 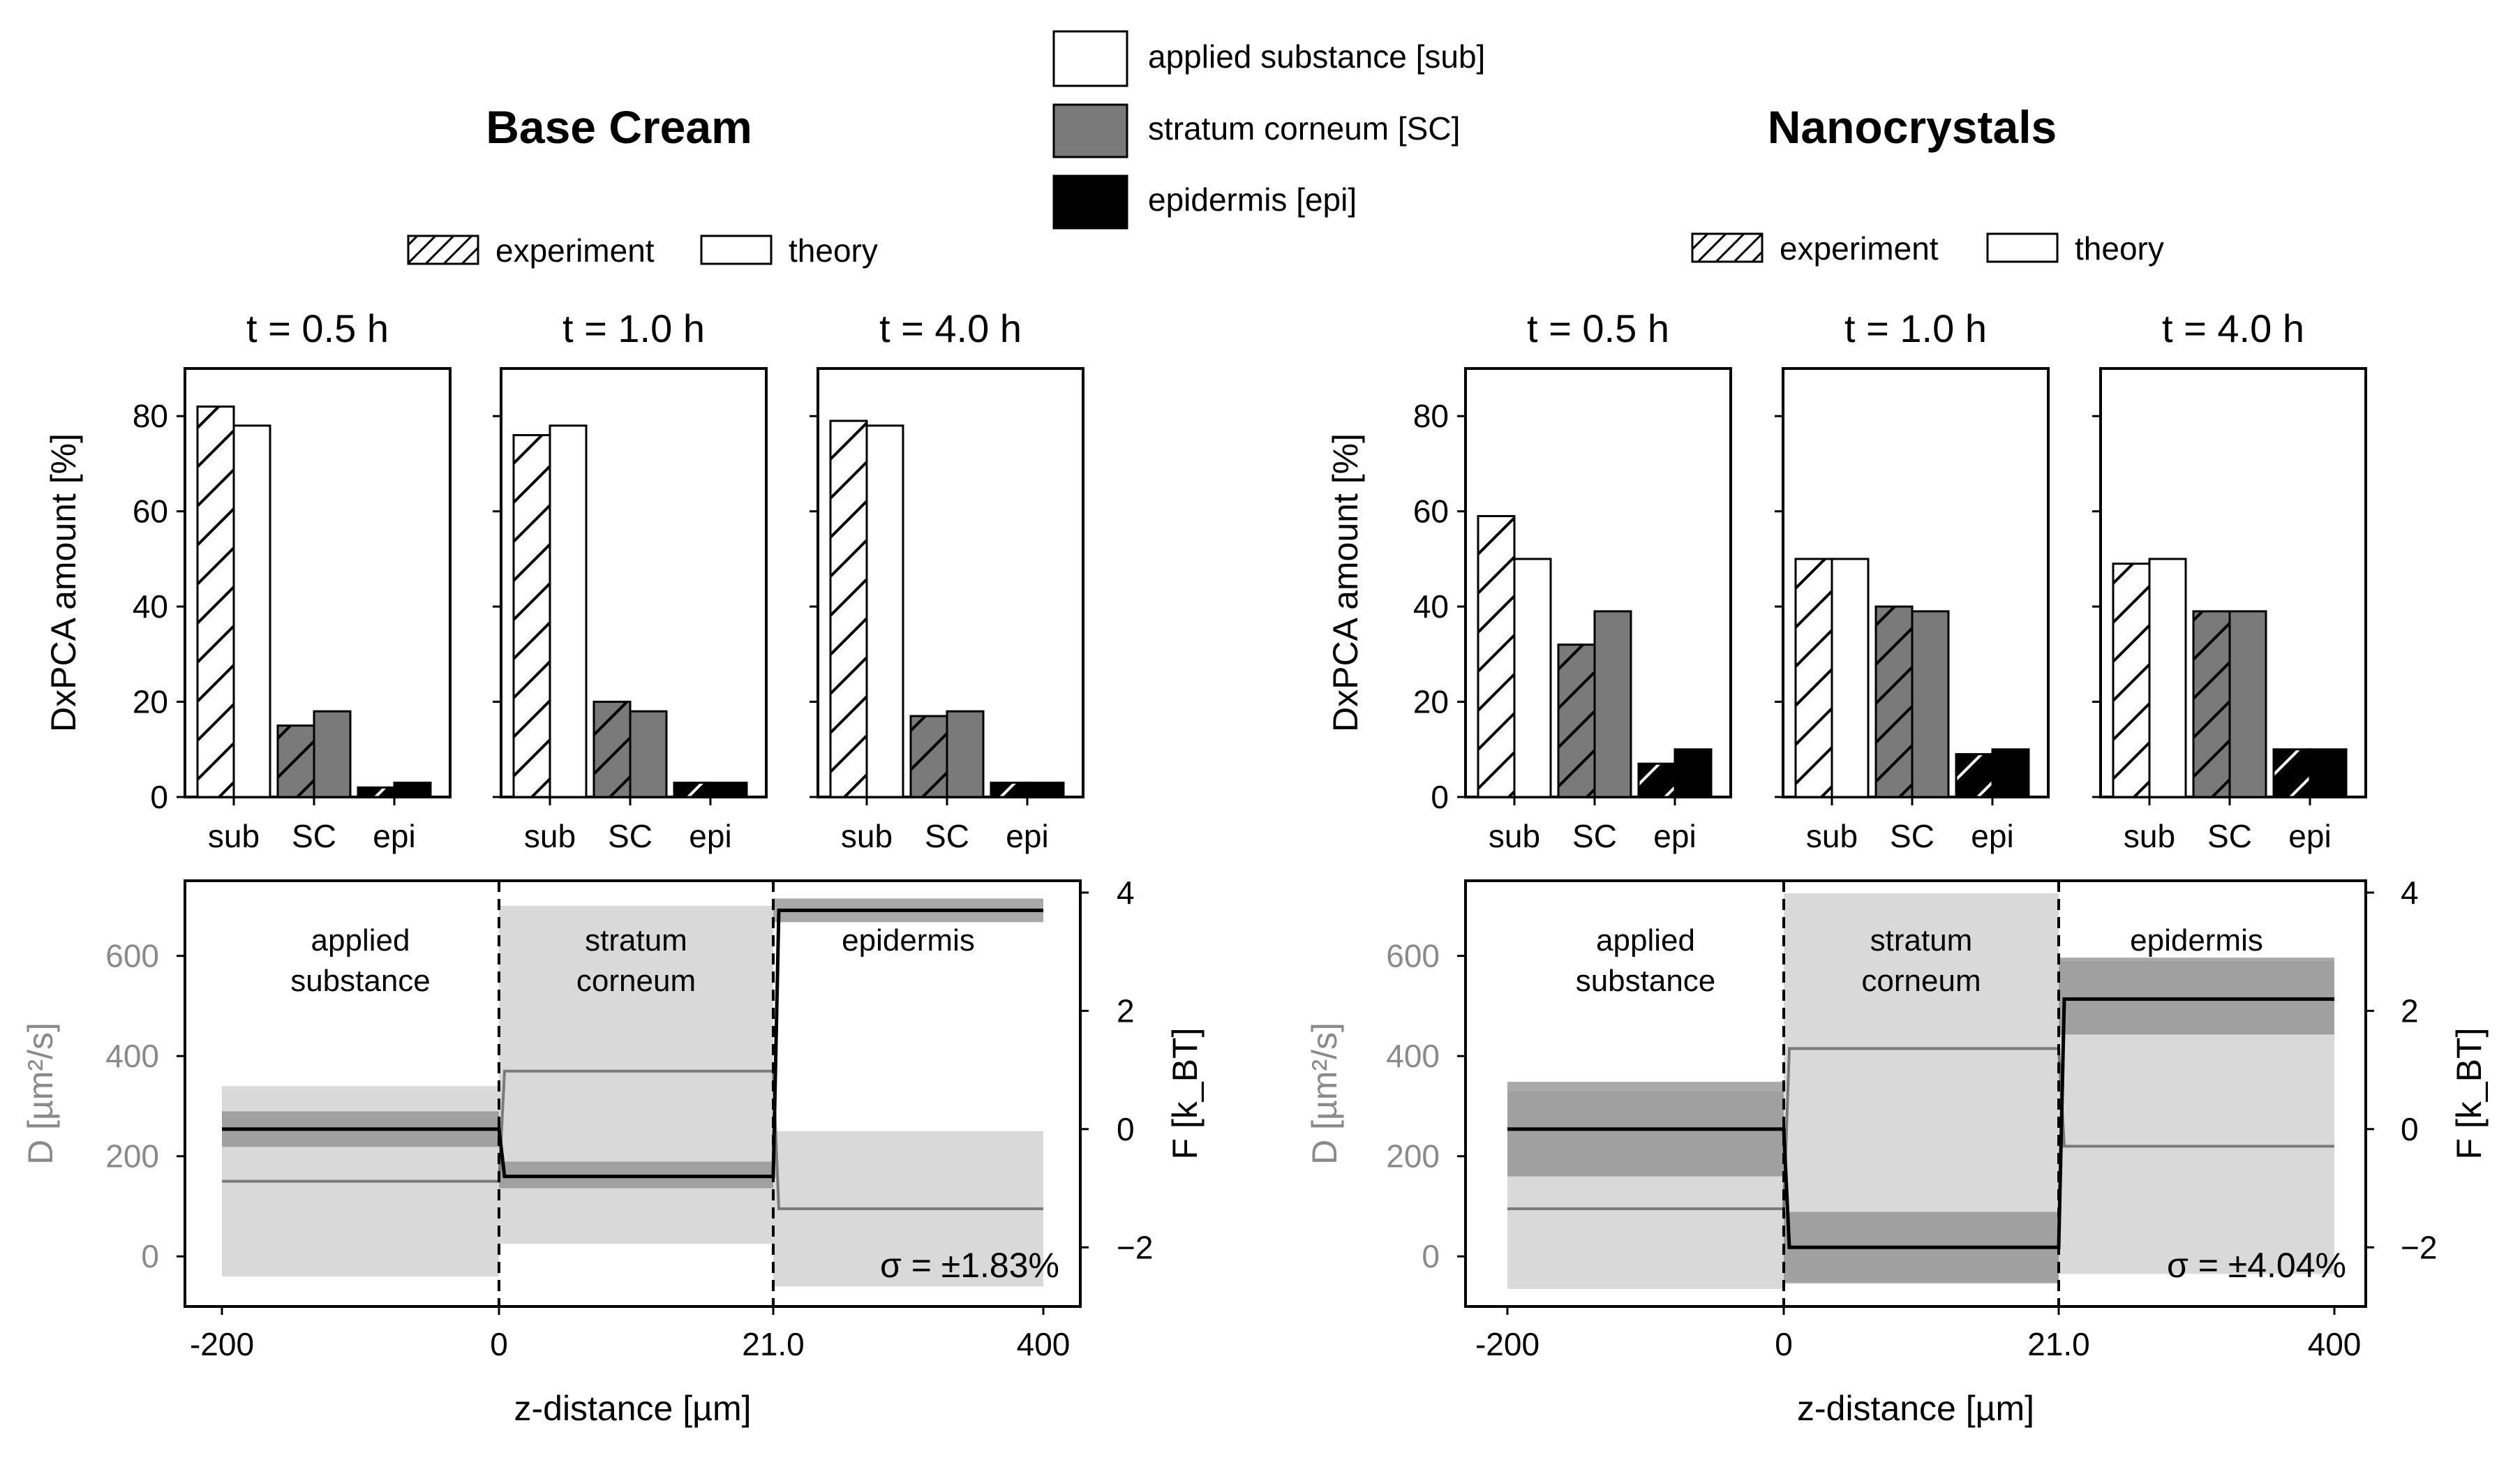 What do you see at coordinates (2196, 997) in the screenshot?
I see `f-band` at bounding box center [2196, 997].